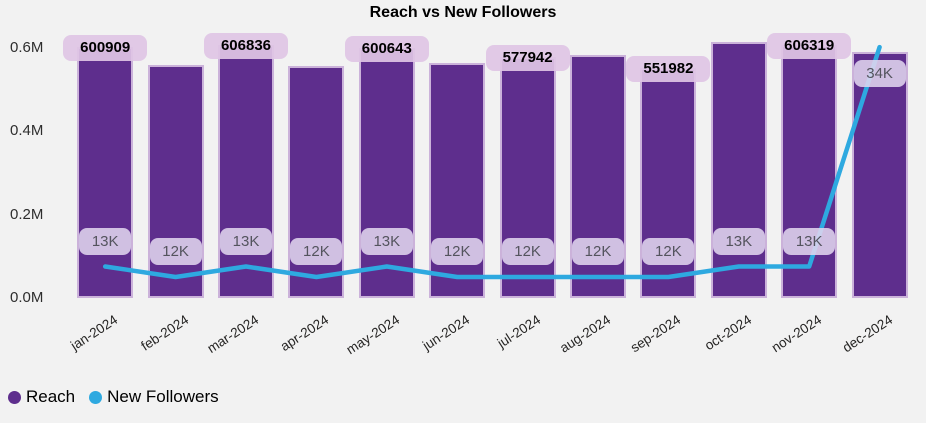 Image resolution: width=926 pixels, height=423 pixels. I want to click on x-axis-label-dec-2024: dec-2024, so click(867, 334).